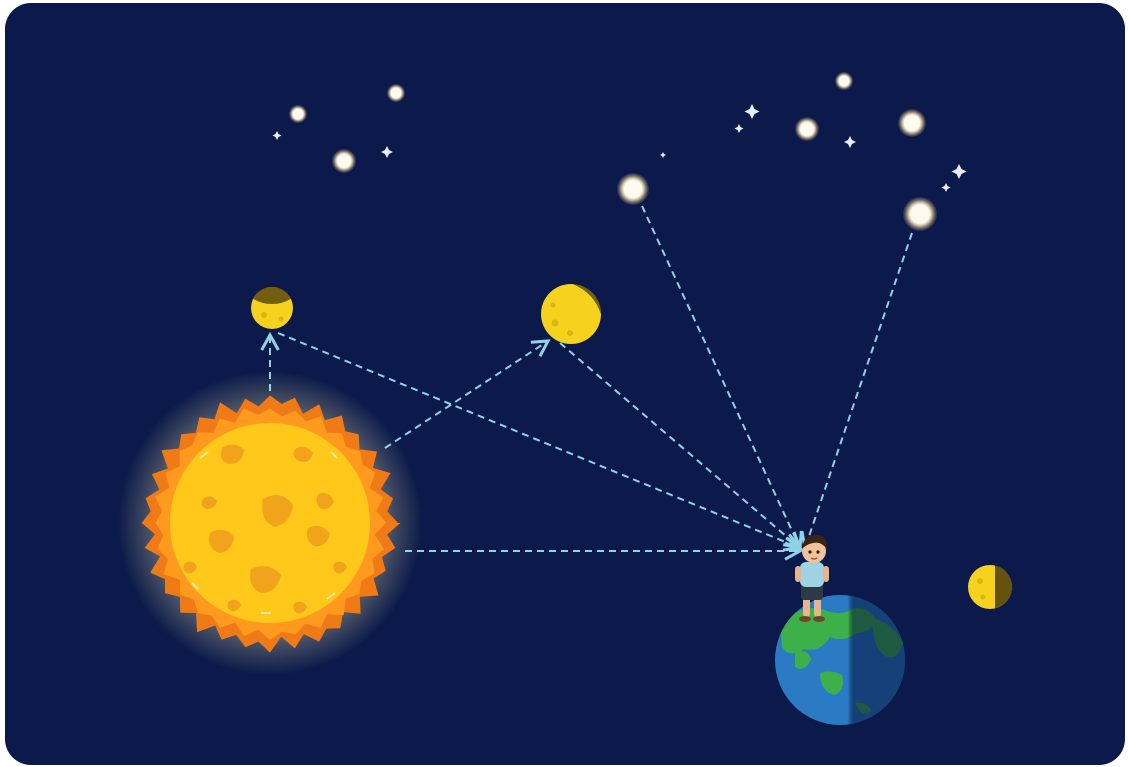 The width and height of the screenshot is (1129, 767). Describe the element at coordinates (681, 446) in the screenshot. I see `ray-planet-2-to-observer` at that location.